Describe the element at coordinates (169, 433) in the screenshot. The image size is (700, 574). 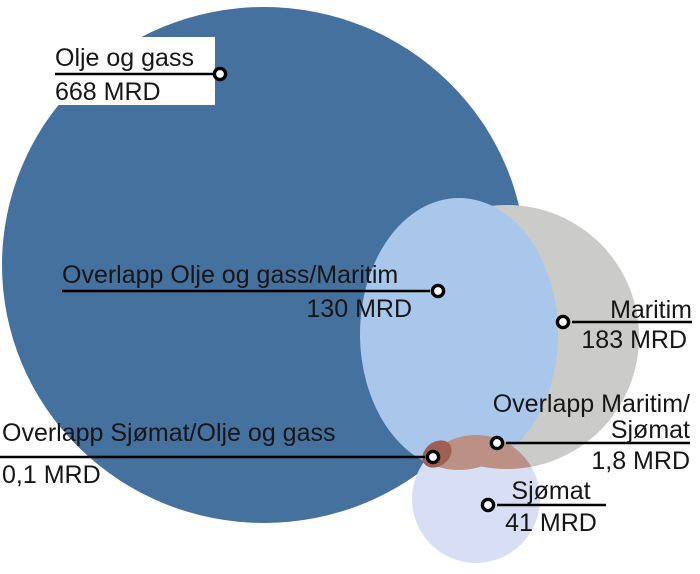
I see `overlap-seafood-oil-label: Overlapp Sjømat/Olje og gass` at that location.